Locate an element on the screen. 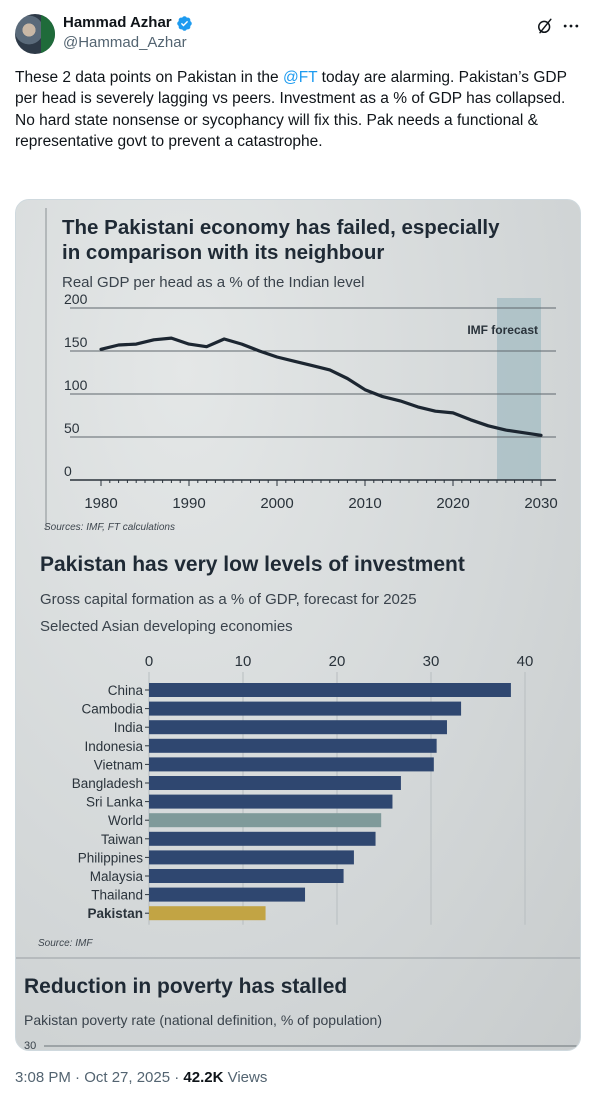  chart1-xtick-label: 1980 is located at coordinates (100, 503).